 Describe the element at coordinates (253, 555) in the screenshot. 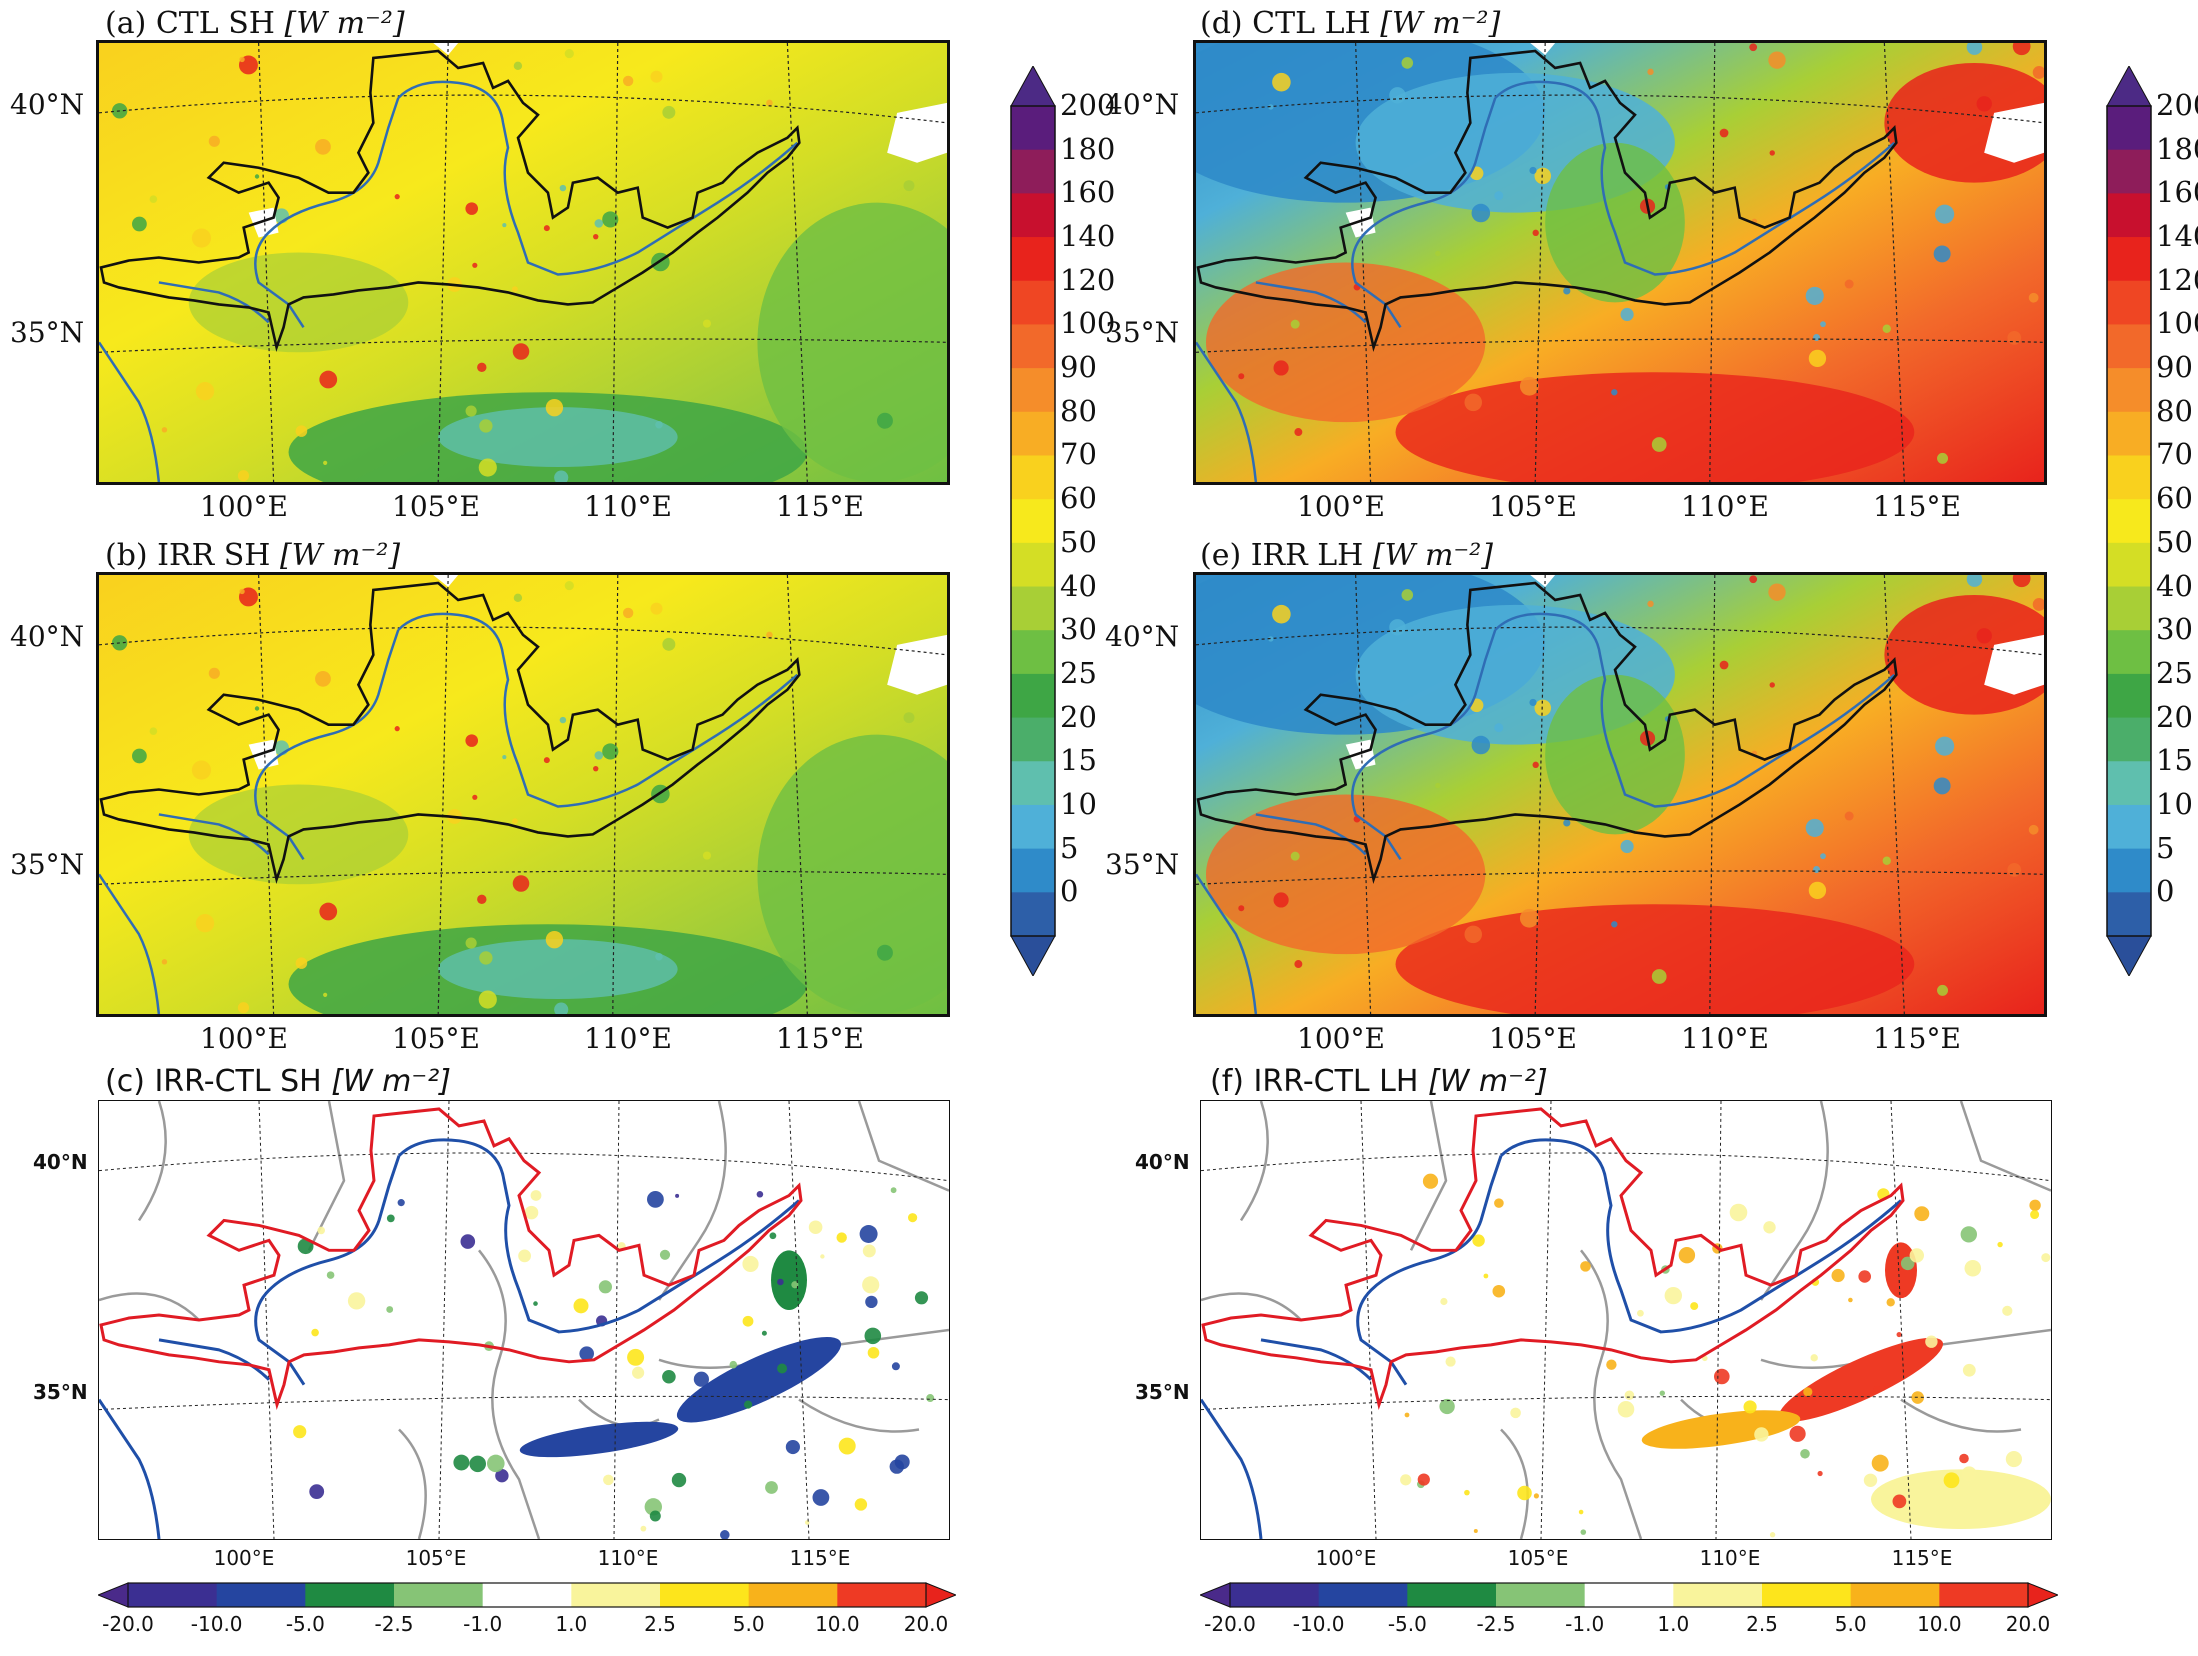

I see `panel-b-title: (b) IRR SH [W m⁻²]` at that location.